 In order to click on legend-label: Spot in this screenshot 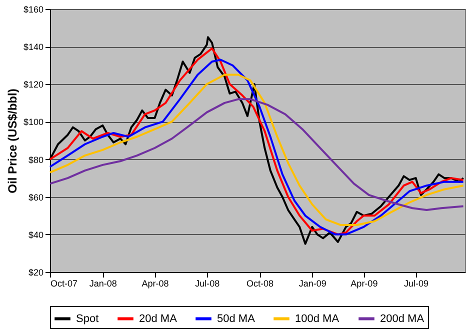, I will do `click(87, 318)`.